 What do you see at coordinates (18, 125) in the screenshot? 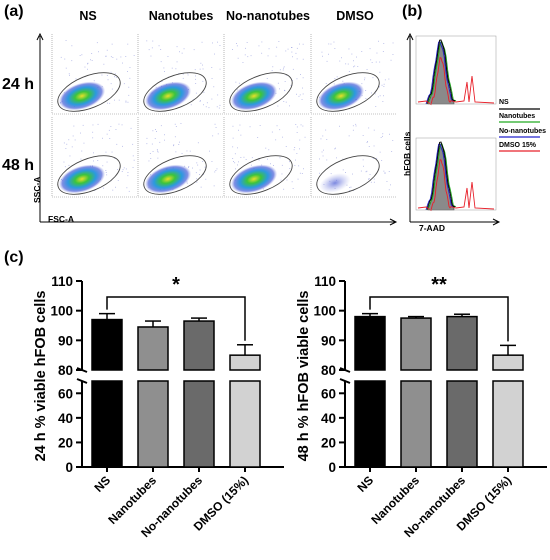
I see `flow-row-headers: 24 h 48 h` at bounding box center [18, 125].